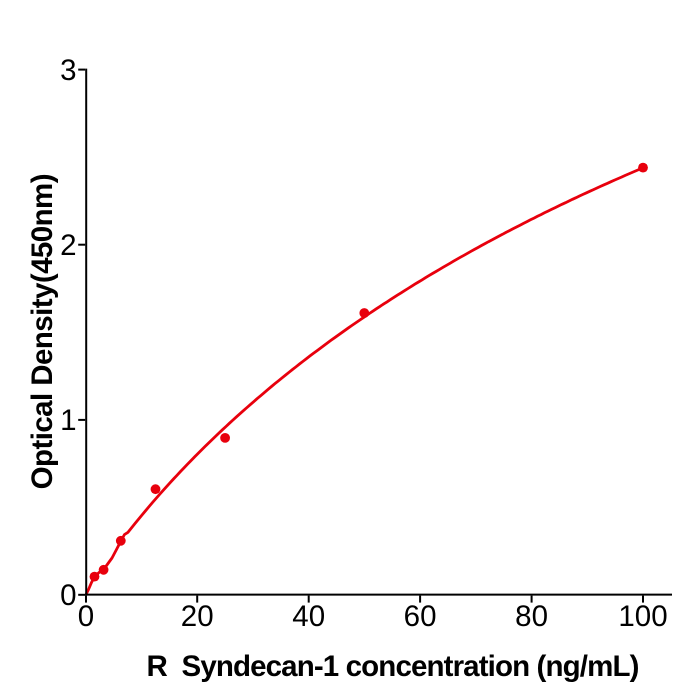 This screenshot has height=700, width=700. What do you see at coordinates (308, 616) in the screenshot?
I see `svg-text: 40` at bounding box center [308, 616].